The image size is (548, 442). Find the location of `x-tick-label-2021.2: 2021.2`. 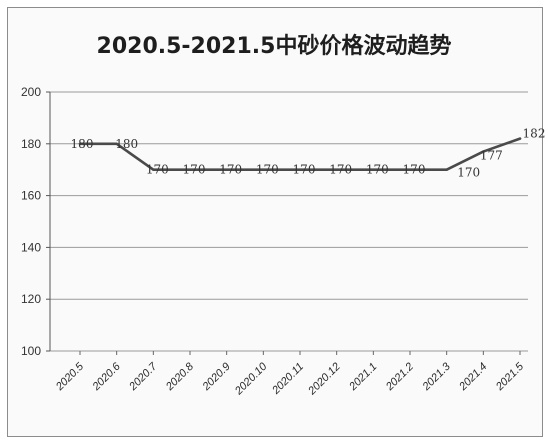

x-tick-label-2021.2: 2021.2 is located at coordinates (399, 377).